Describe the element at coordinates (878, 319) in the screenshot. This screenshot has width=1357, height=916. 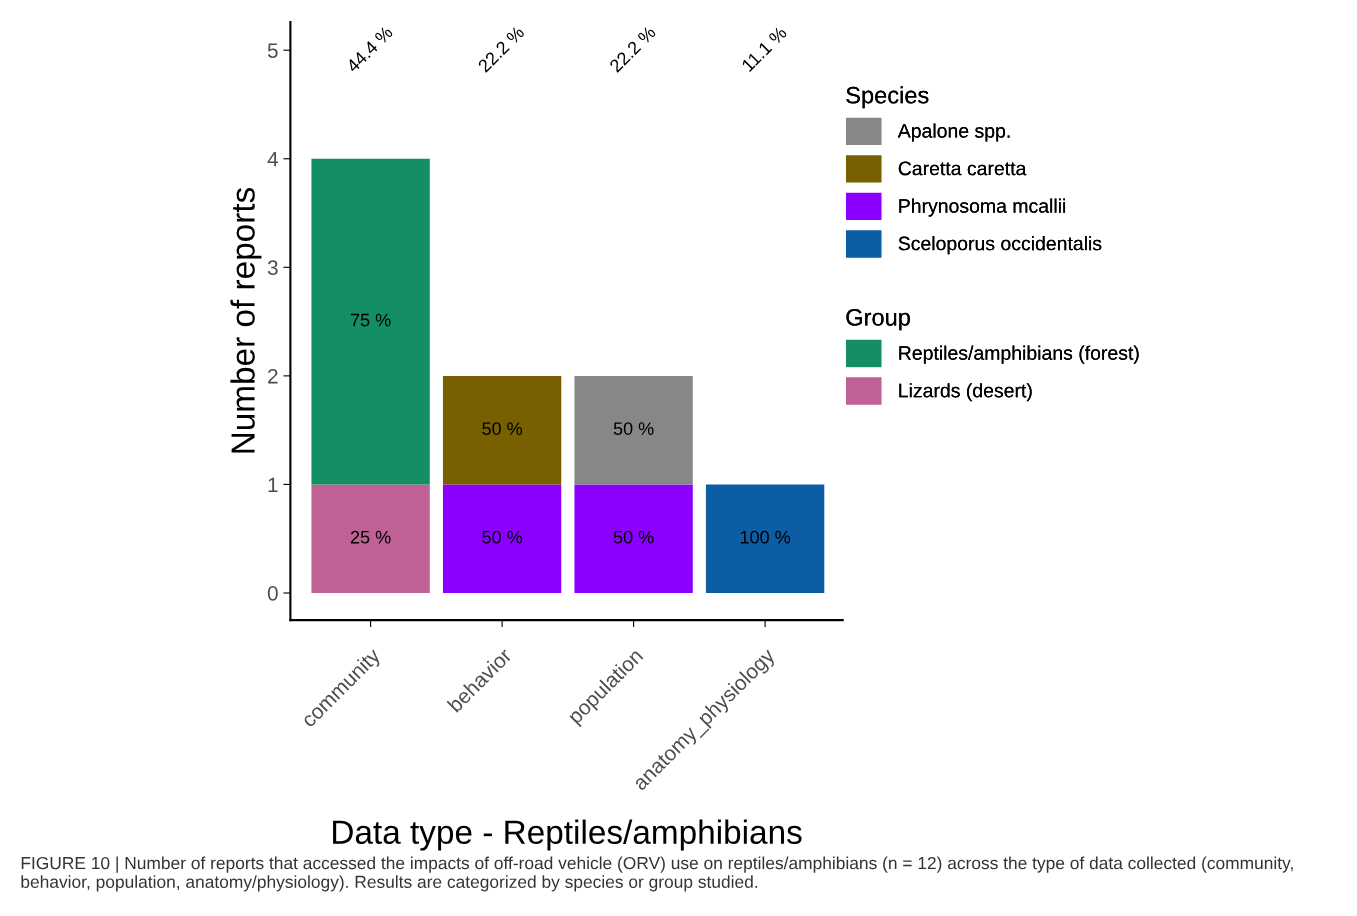
I see `text: Group` at that location.